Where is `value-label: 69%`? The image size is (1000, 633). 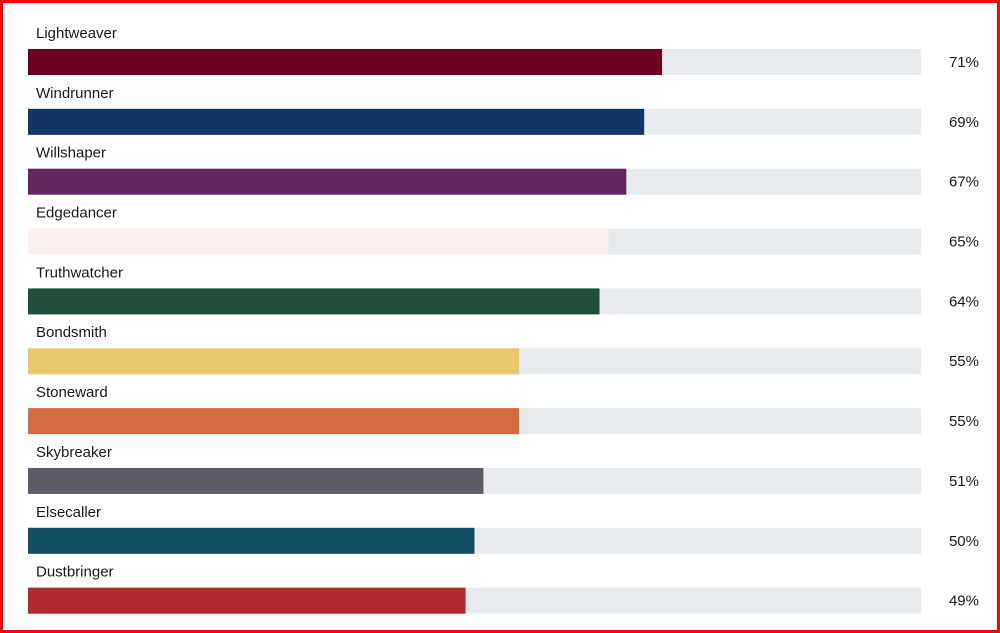 value-label: 69% is located at coordinates (964, 122).